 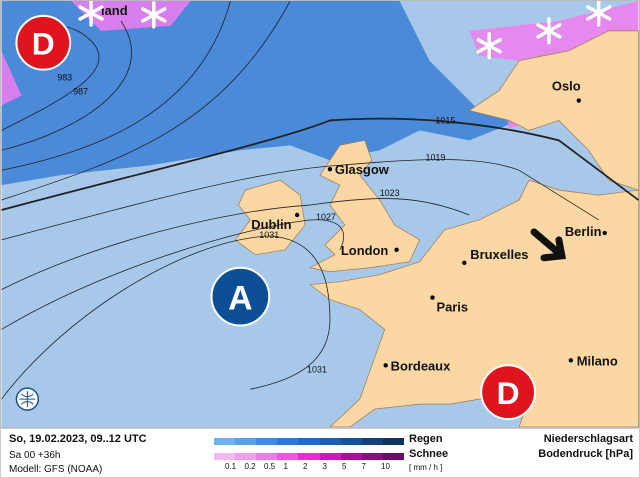 I want to click on precip-type-label: Niederschlagsart, so click(x=588, y=439).